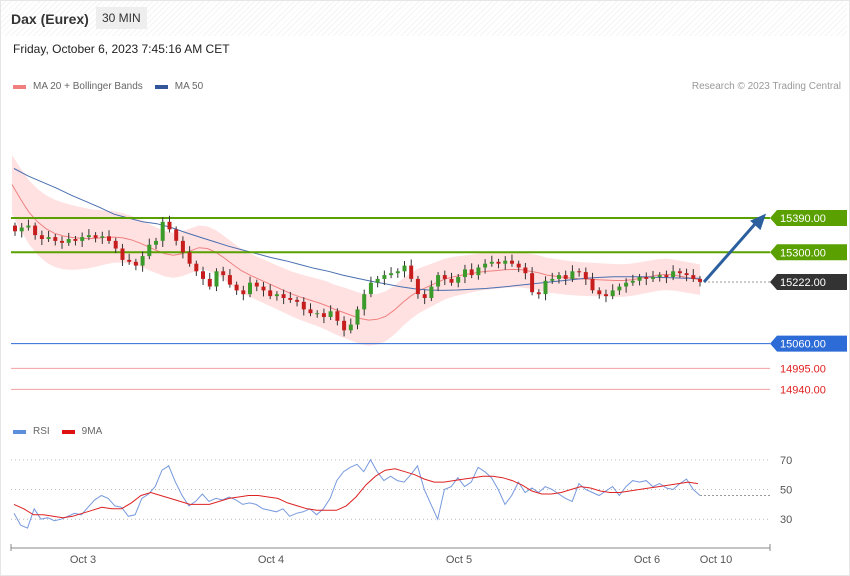  What do you see at coordinates (729, 253) in the screenshot?
I see `forecast-arrow-shaft` at bounding box center [729, 253].